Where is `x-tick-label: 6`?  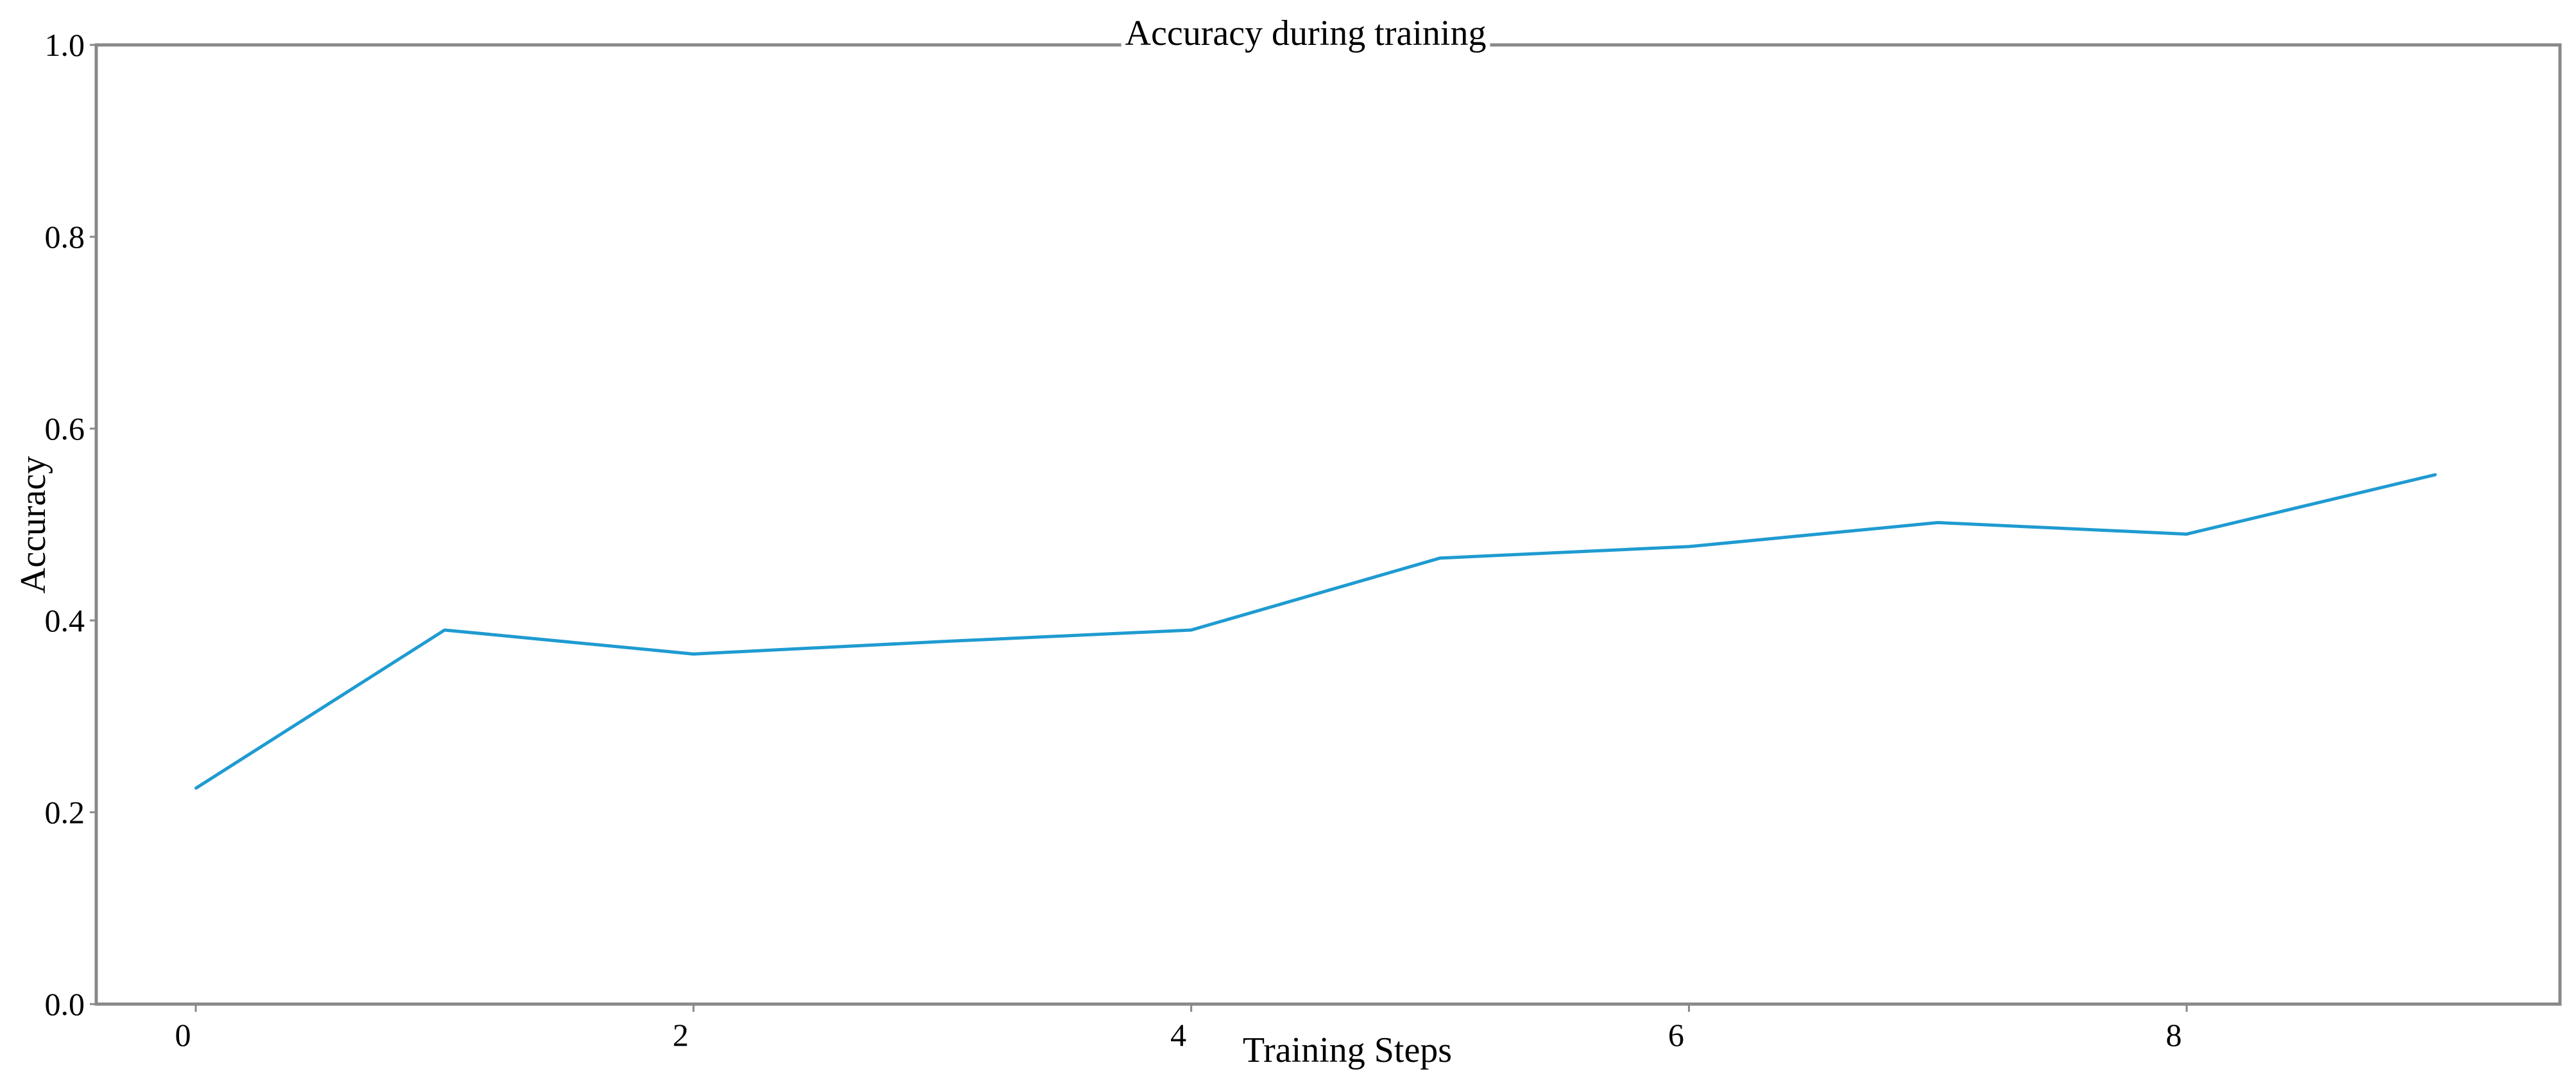 x-tick-label: 6 is located at coordinates (1676, 1035).